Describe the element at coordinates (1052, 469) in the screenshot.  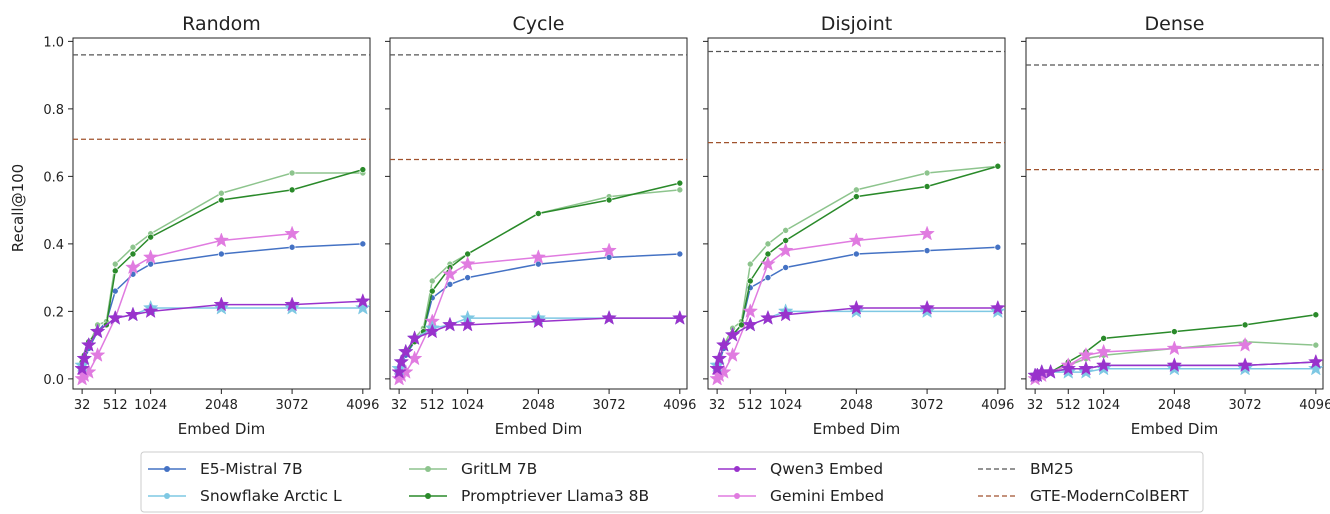
I see `legend-label: BM25` at that location.